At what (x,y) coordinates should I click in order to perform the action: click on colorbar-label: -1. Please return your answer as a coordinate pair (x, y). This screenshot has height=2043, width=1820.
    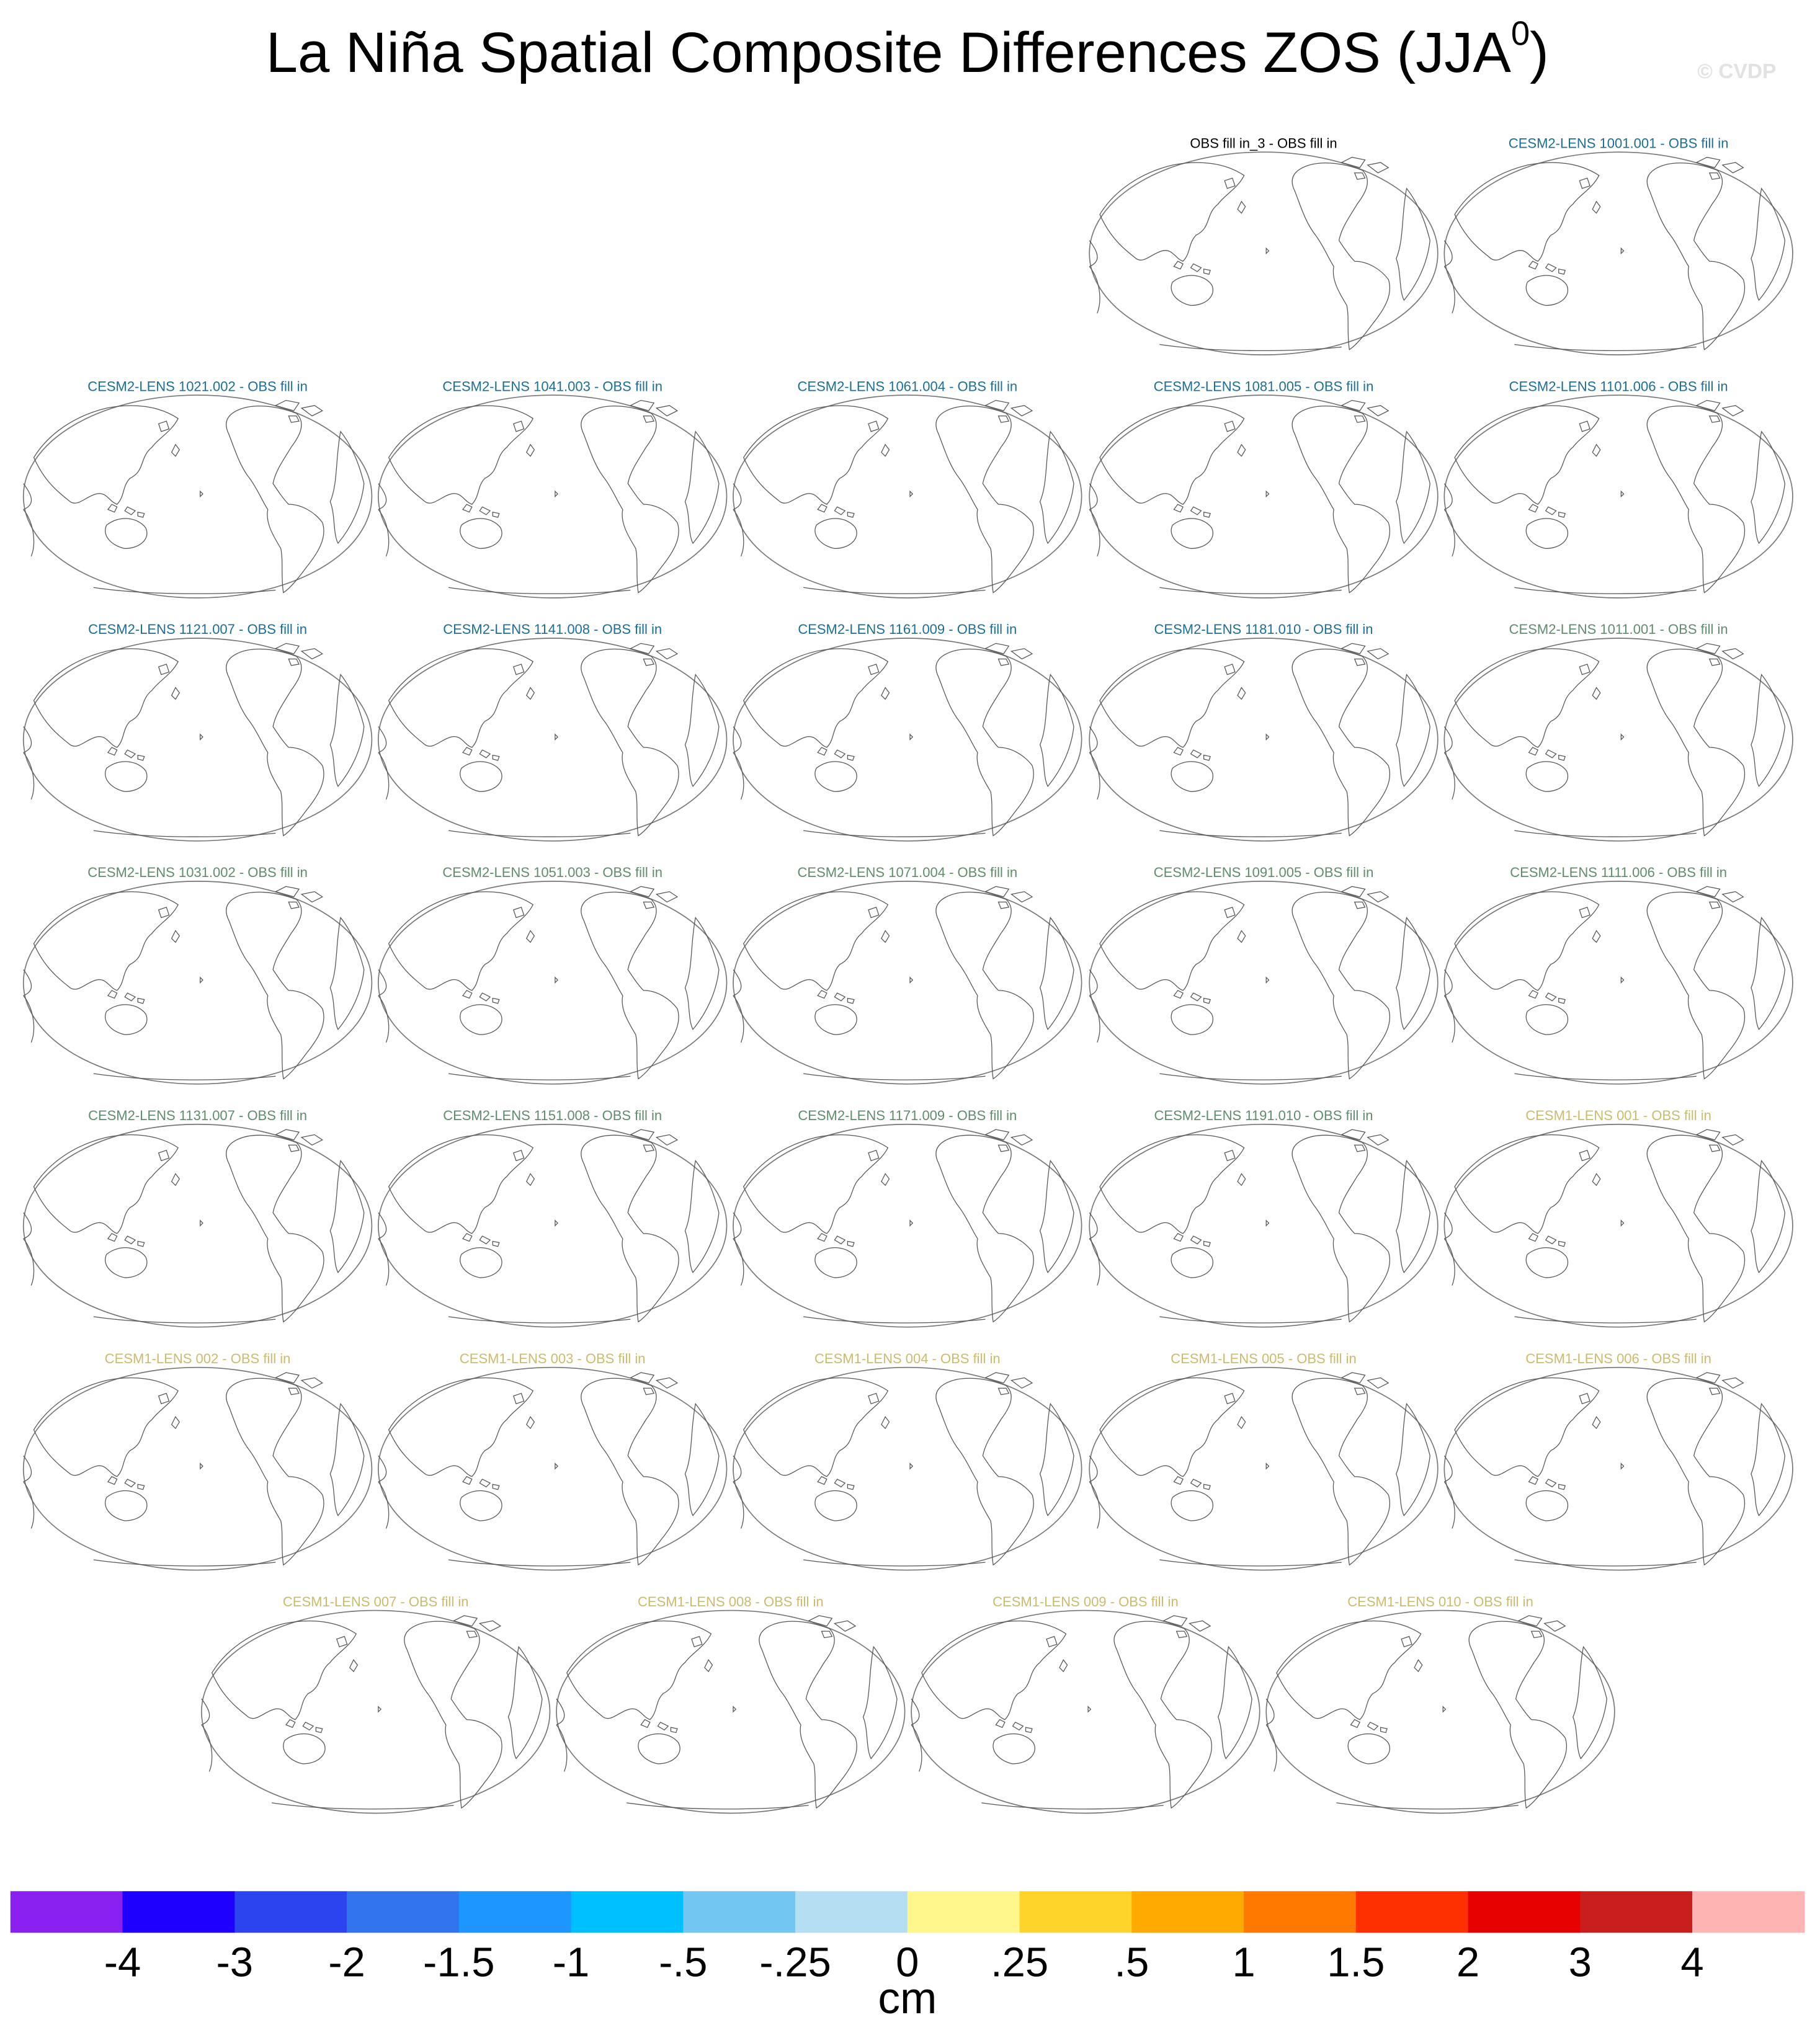
    Looking at the image, I should click on (571, 1962).